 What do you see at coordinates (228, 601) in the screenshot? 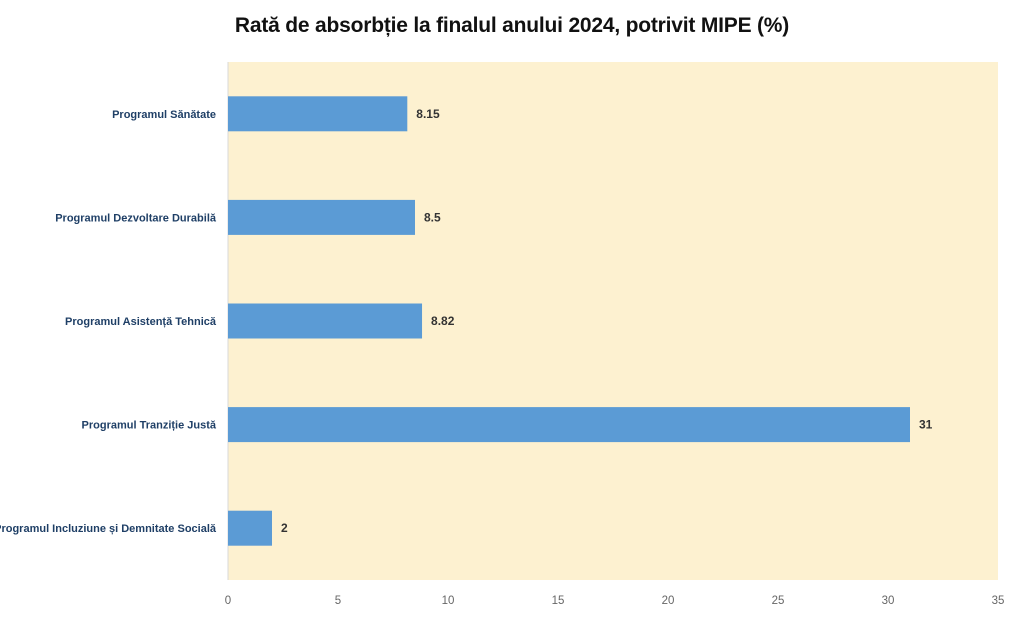
I see `x-tick-label-0: 0` at bounding box center [228, 601].